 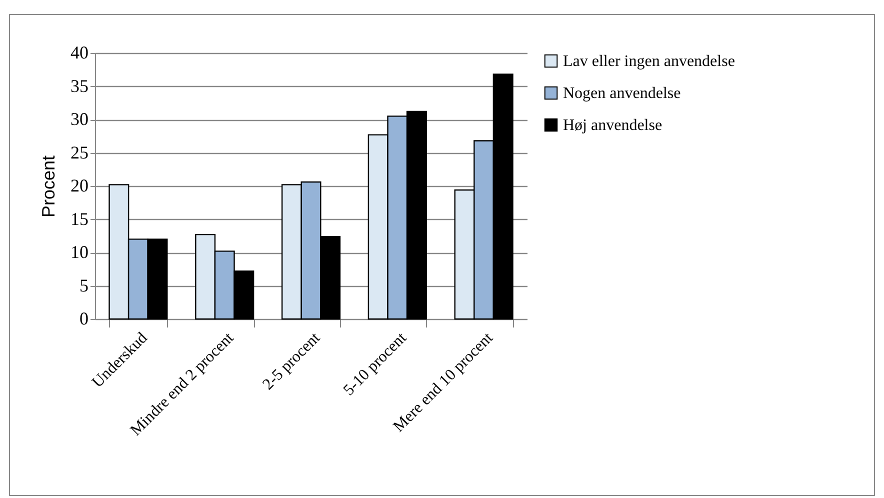 What do you see at coordinates (79, 186) in the screenshot?
I see `y-tick-label: 20` at bounding box center [79, 186].